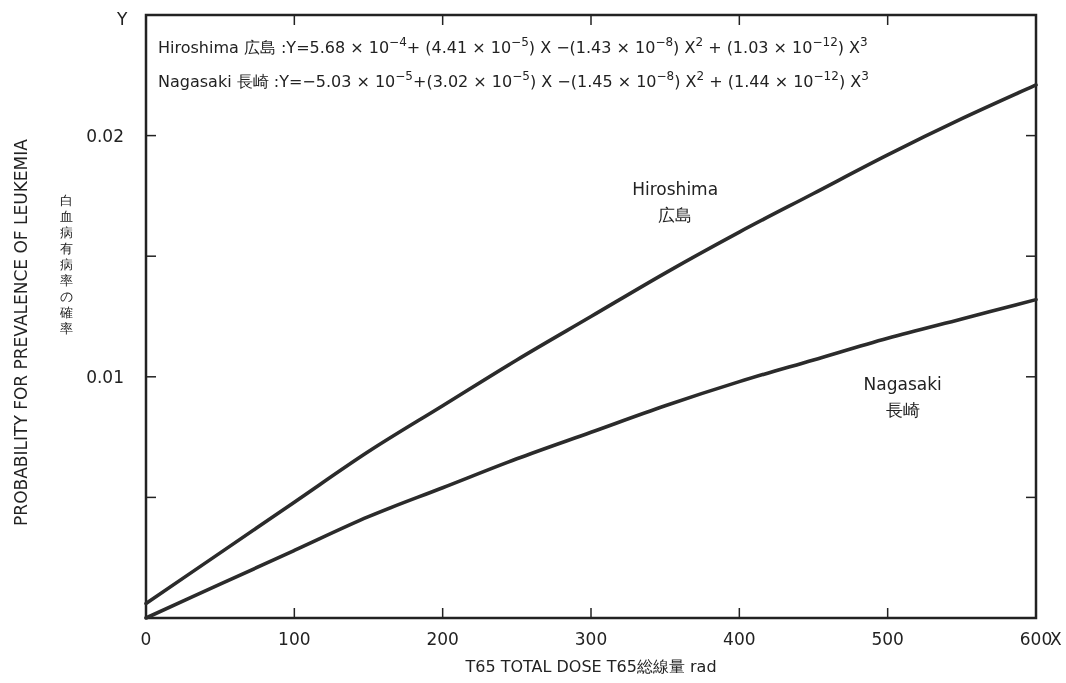 The width and height of the screenshot is (1066, 683). What do you see at coordinates (887, 639) in the screenshot?
I see `x-tick-label: 500` at bounding box center [887, 639].